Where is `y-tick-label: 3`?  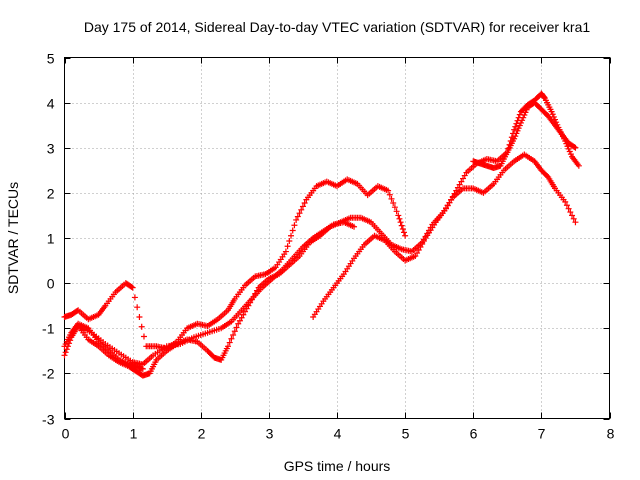 y-tick-label: 3 is located at coordinates (51, 149).